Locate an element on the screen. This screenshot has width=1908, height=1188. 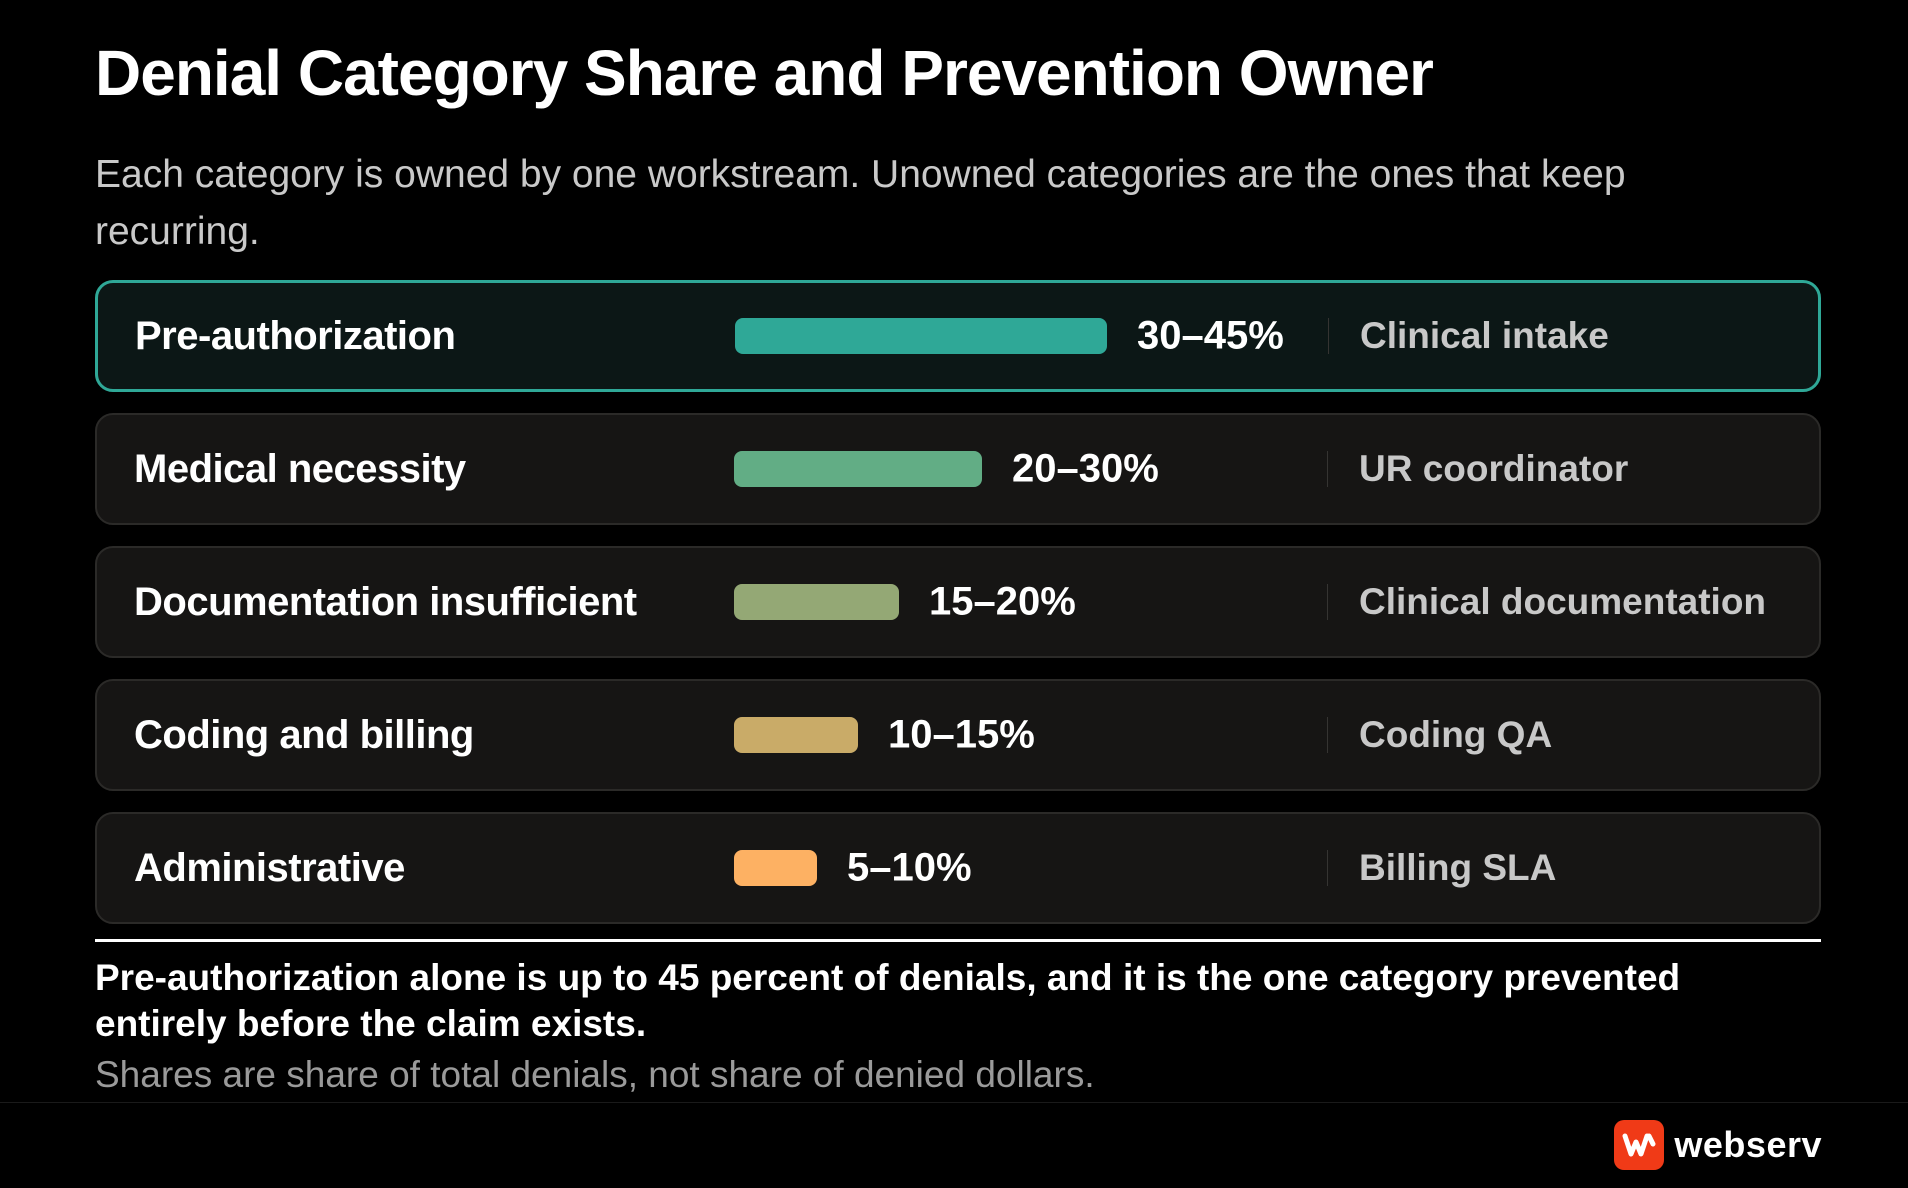
bar-area: 15–20% is located at coordinates (1034, 602).